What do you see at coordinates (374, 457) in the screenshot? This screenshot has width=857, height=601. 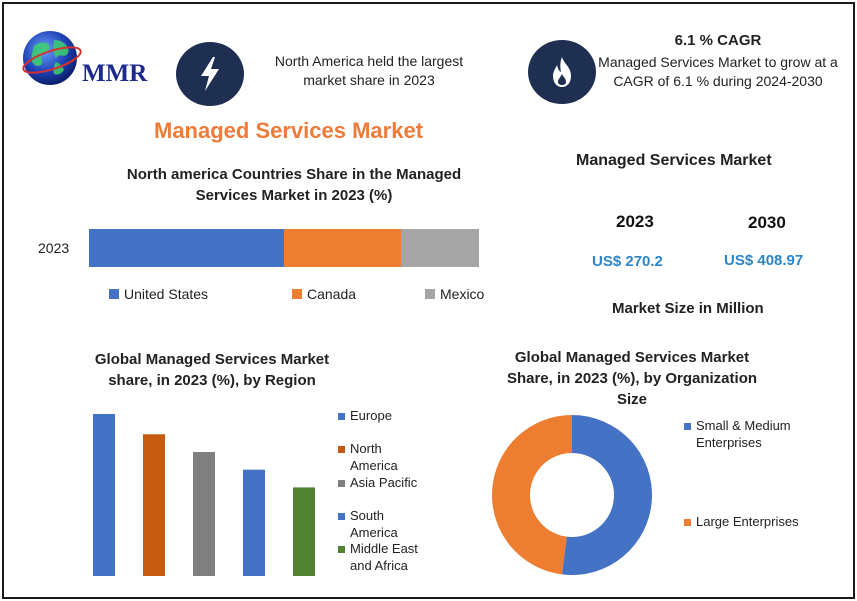 I see `legend-label: North America` at bounding box center [374, 457].